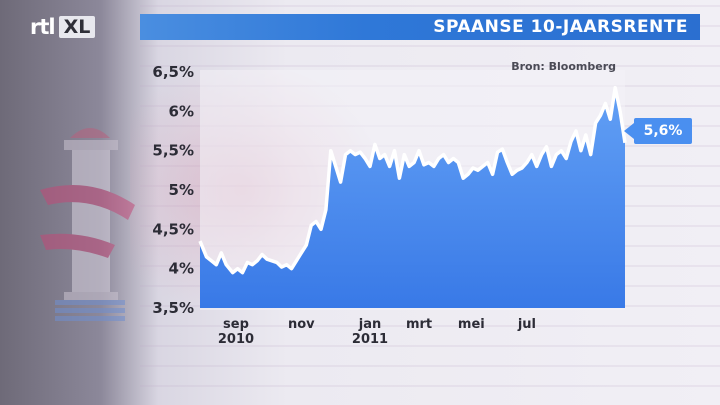 The width and height of the screenshot is (720, 405). What do you see at coordinates (629, 131) in the screenshot?
I see `callout-pointer` at bounding box center [629, 131].